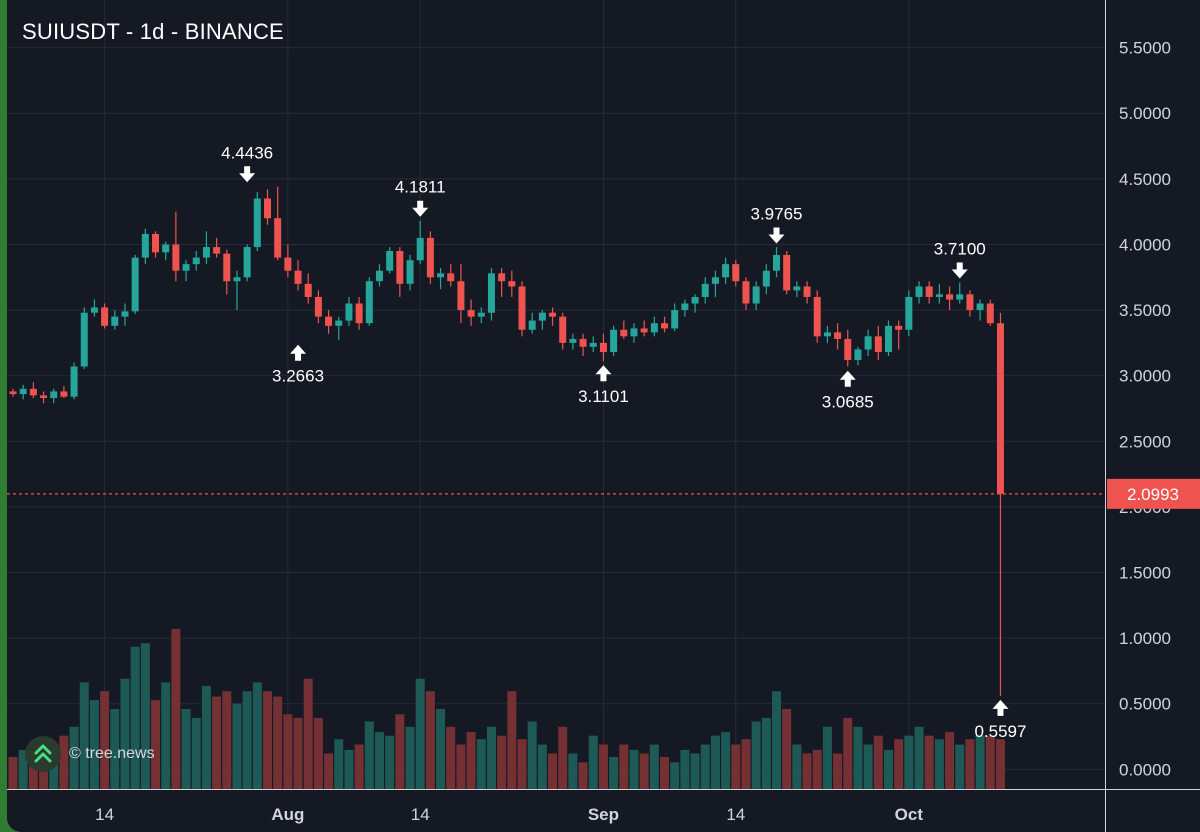 The height and width of the screenshot is (832, 1200). I want to click on price-tick-label: 0.0000, so click(1145, 769).